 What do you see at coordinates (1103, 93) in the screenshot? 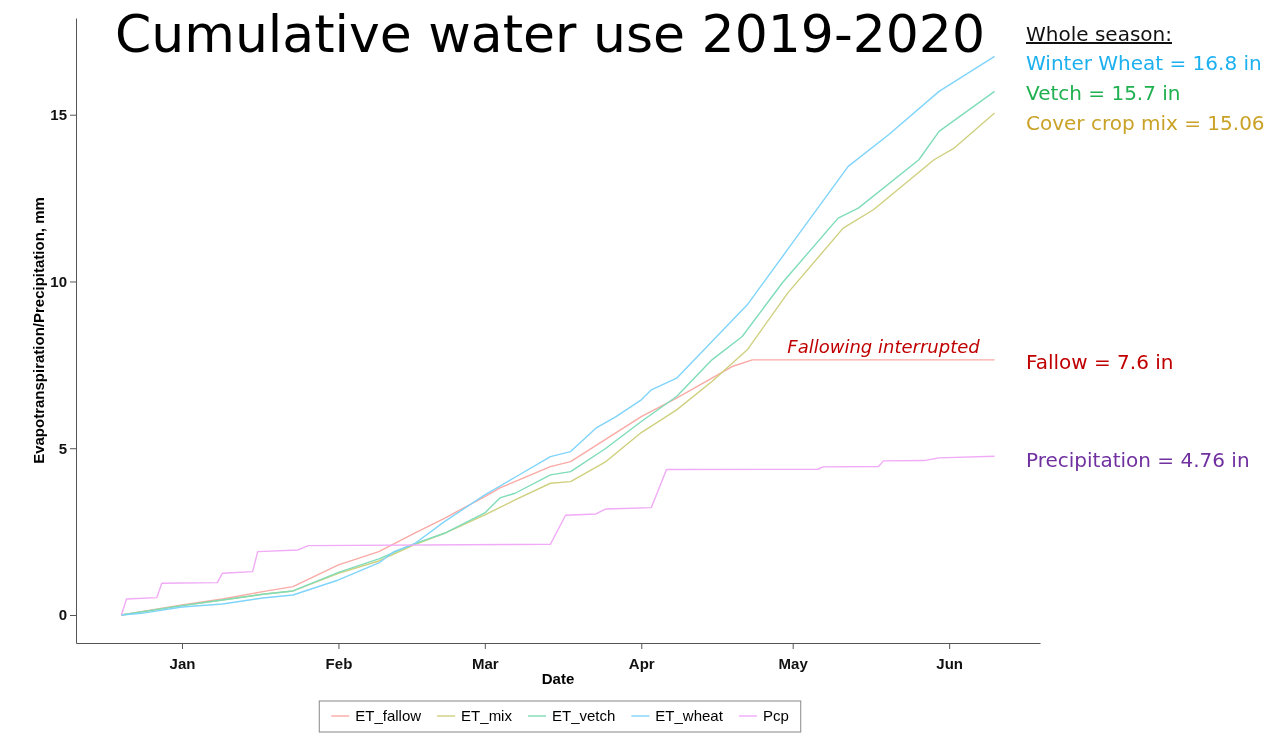
I see `annotation: Vetch = 15.7 in` at bounding box center [1103, 93].